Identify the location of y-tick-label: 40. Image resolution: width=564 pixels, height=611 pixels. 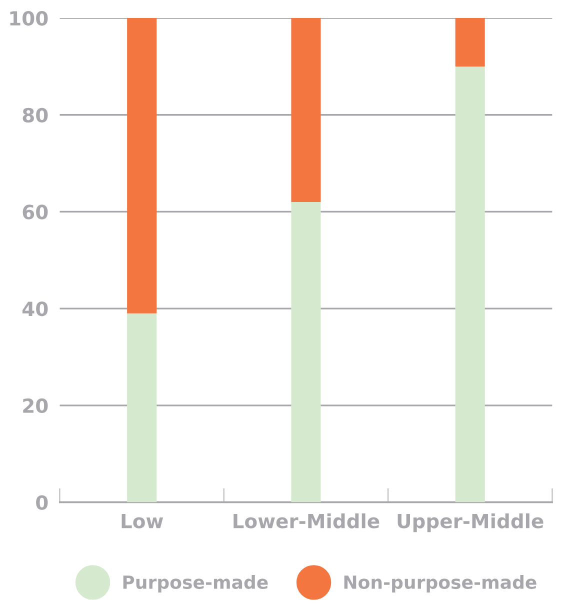
(35, 309).